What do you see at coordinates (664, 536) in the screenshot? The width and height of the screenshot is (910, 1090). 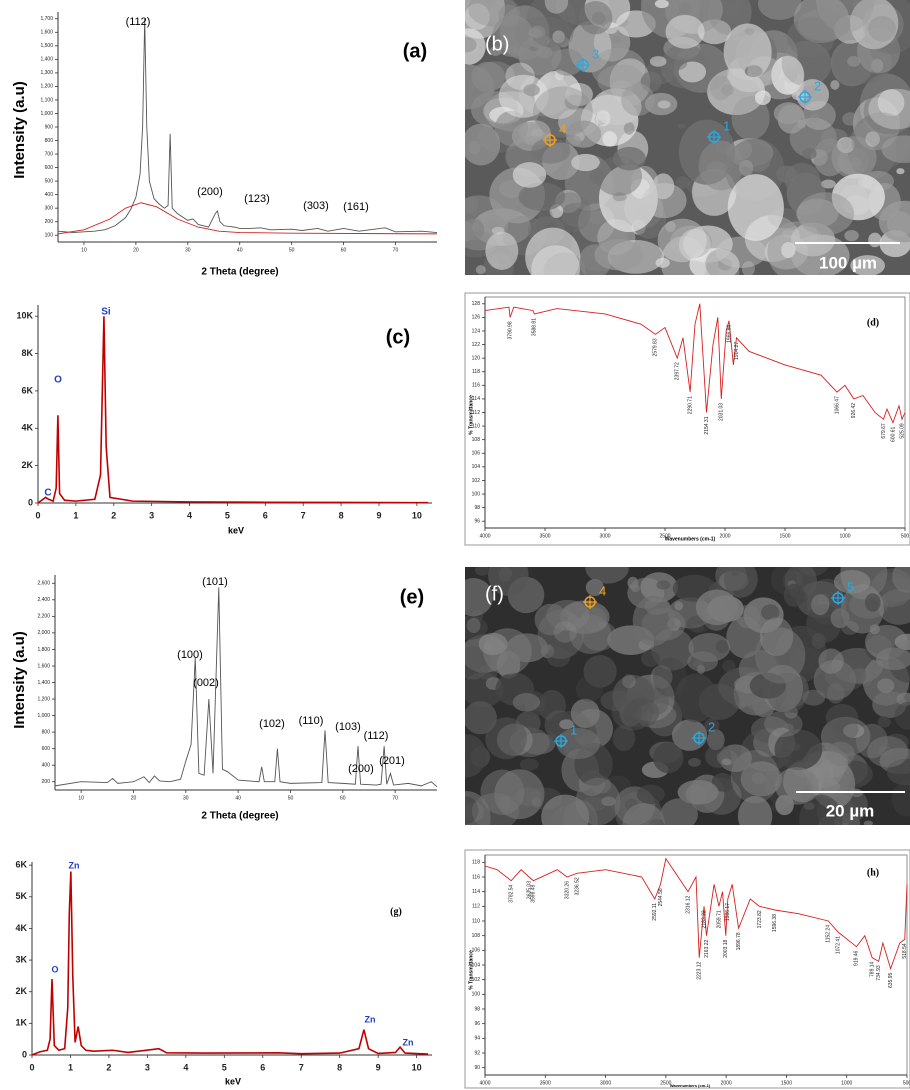 I see `x-tick-label: 2500` at bounding box center [664, 536].